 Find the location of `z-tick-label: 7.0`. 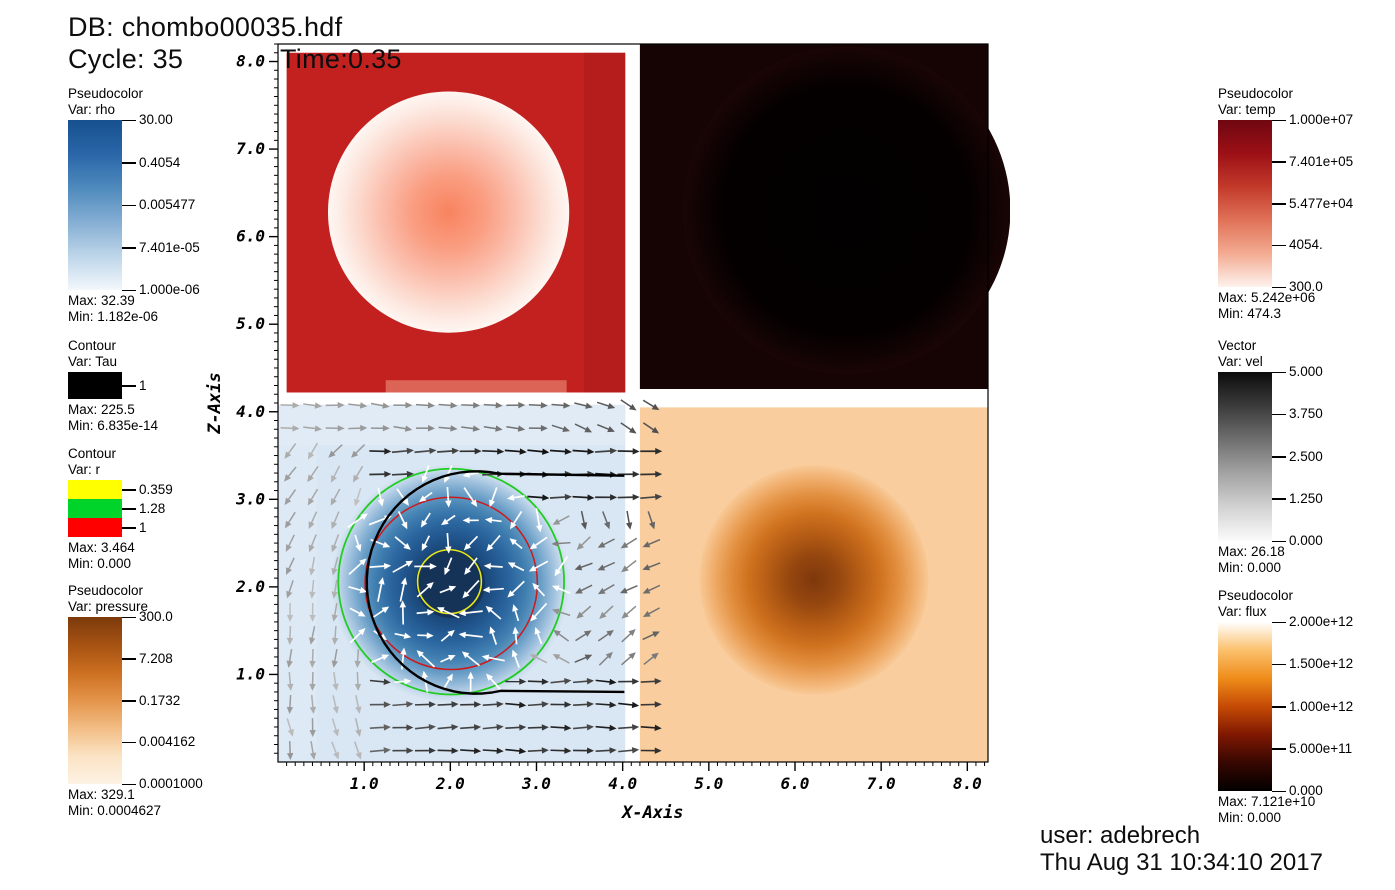

z-tick-label: 7.0 is located at coordinates (250, 148).